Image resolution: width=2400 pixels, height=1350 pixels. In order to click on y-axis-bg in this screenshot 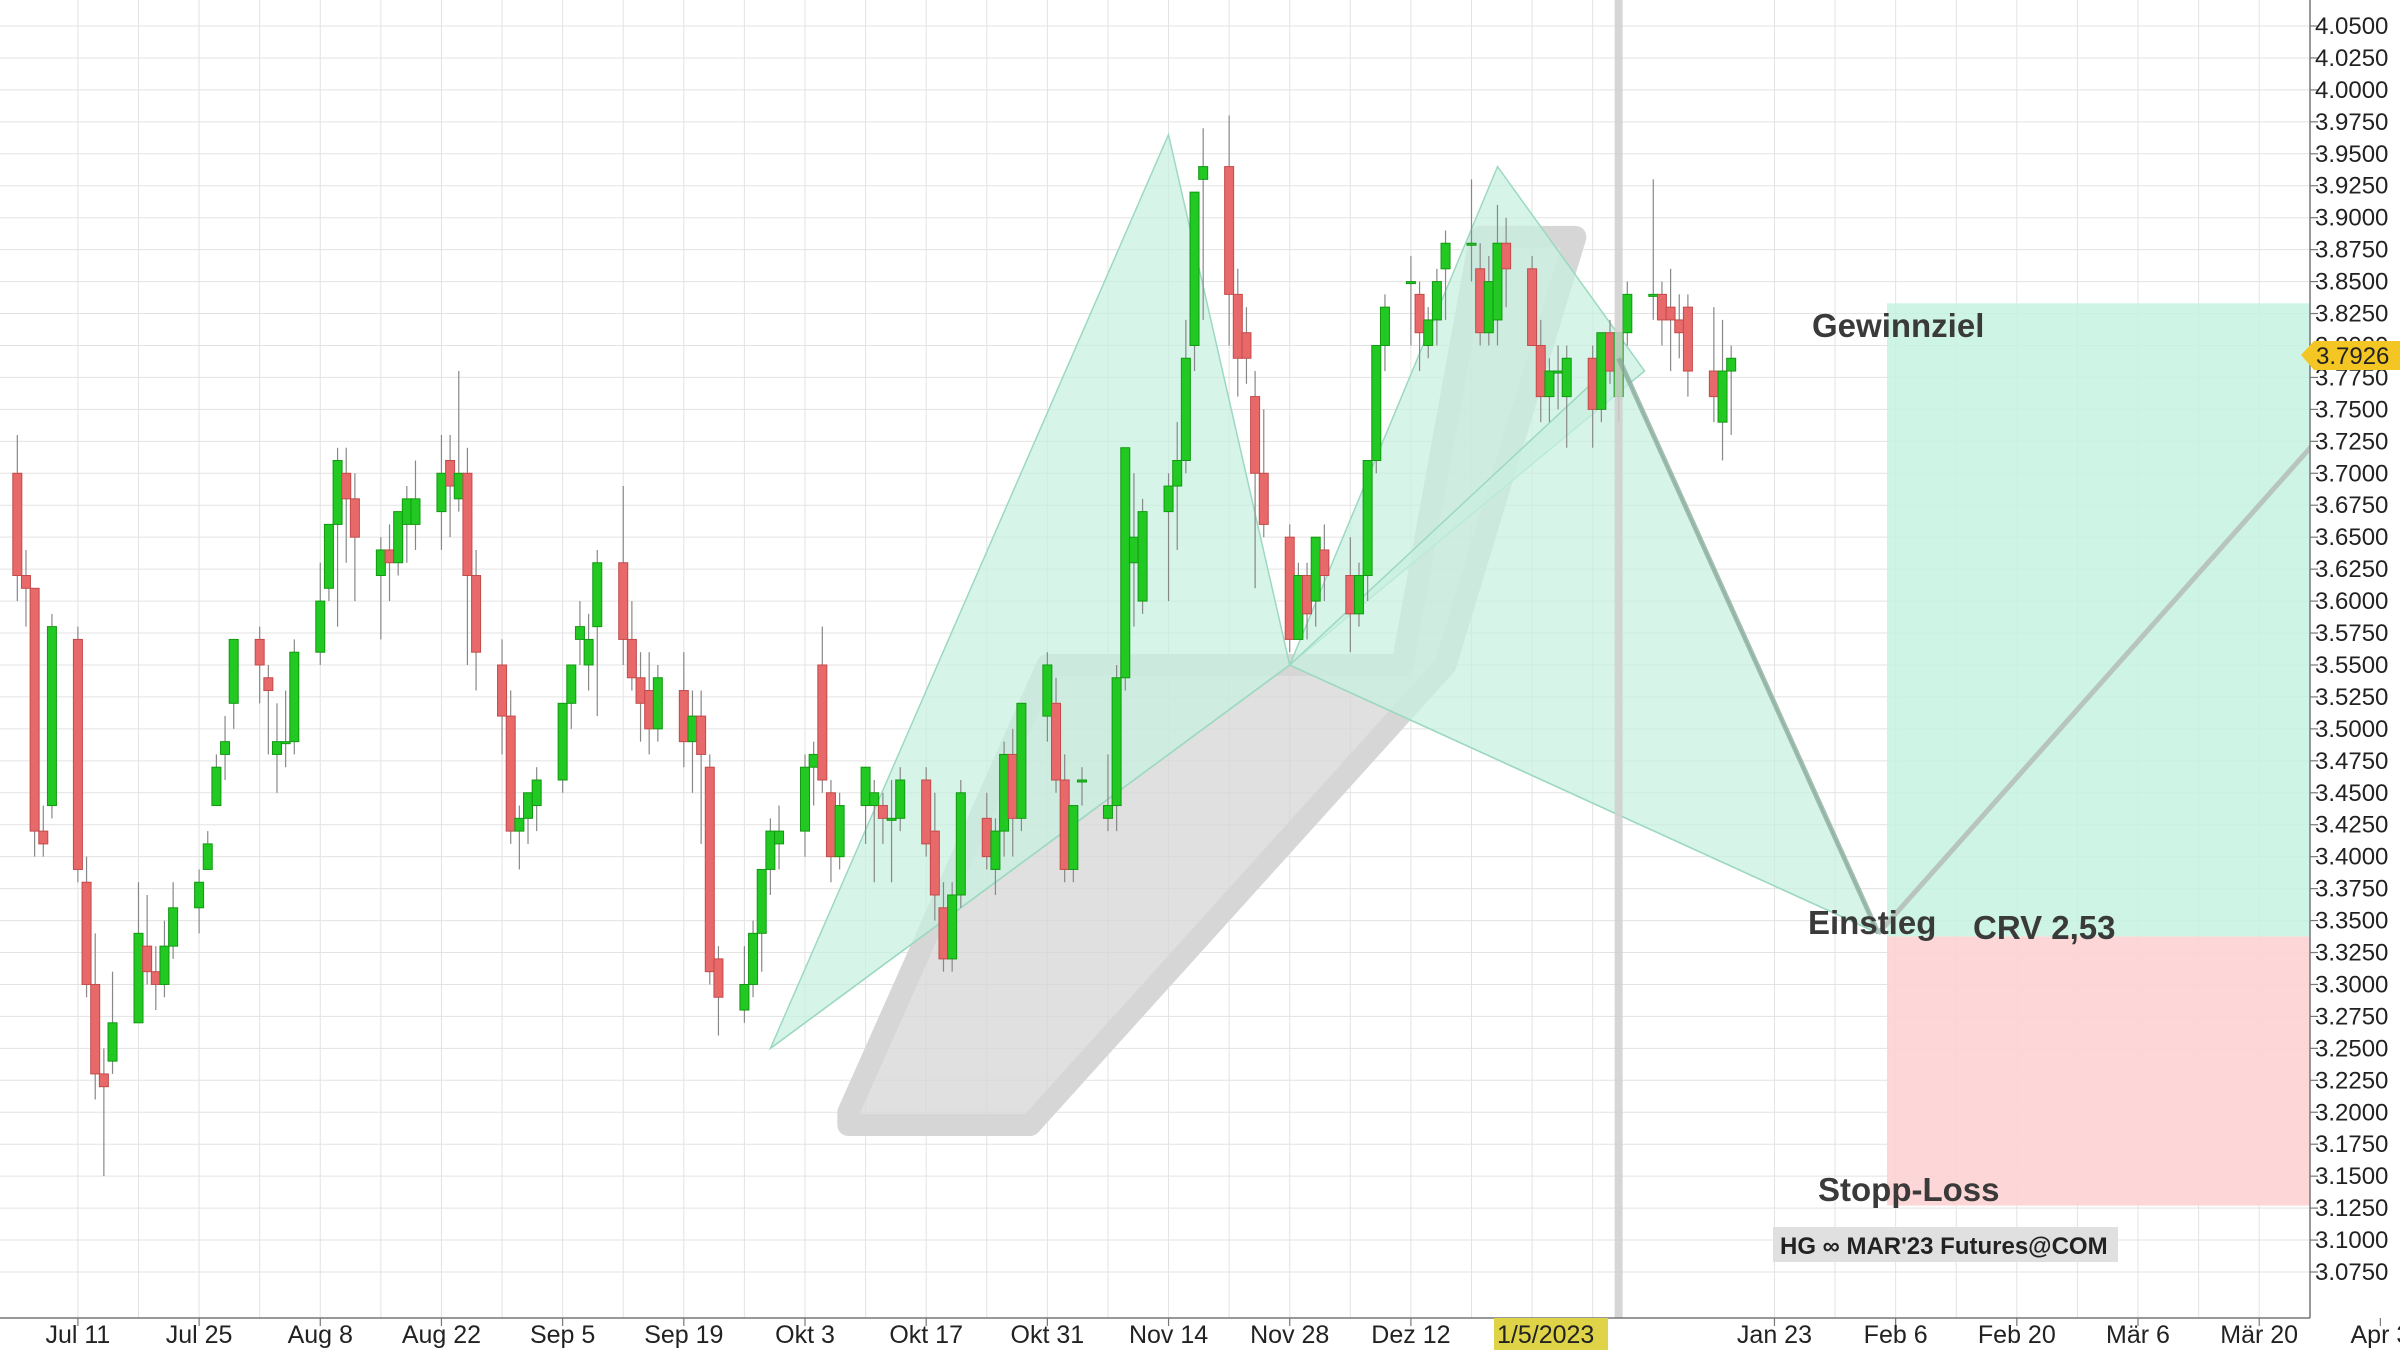, I will do `click(2355, 675)`.